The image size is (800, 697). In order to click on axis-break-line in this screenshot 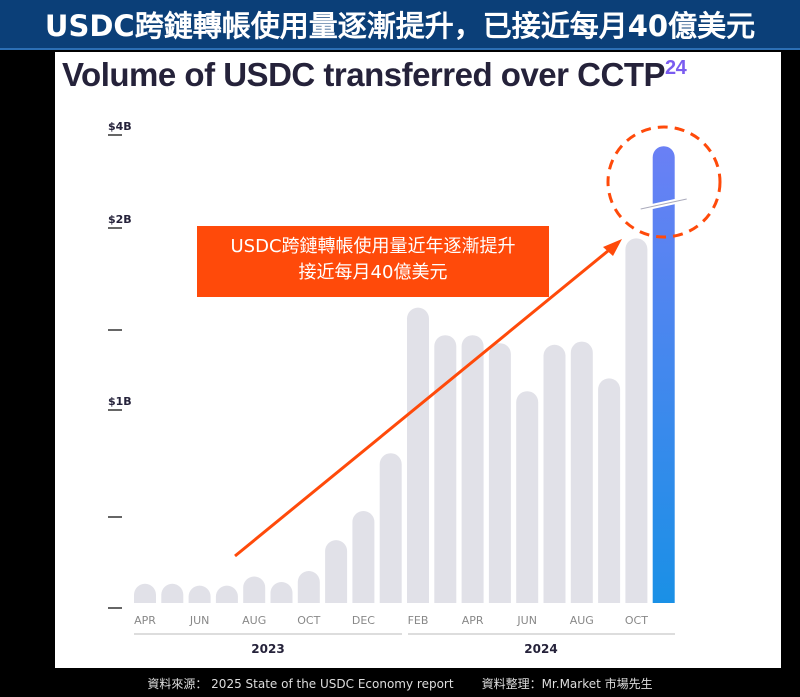, I will do `click(663, 204)`.